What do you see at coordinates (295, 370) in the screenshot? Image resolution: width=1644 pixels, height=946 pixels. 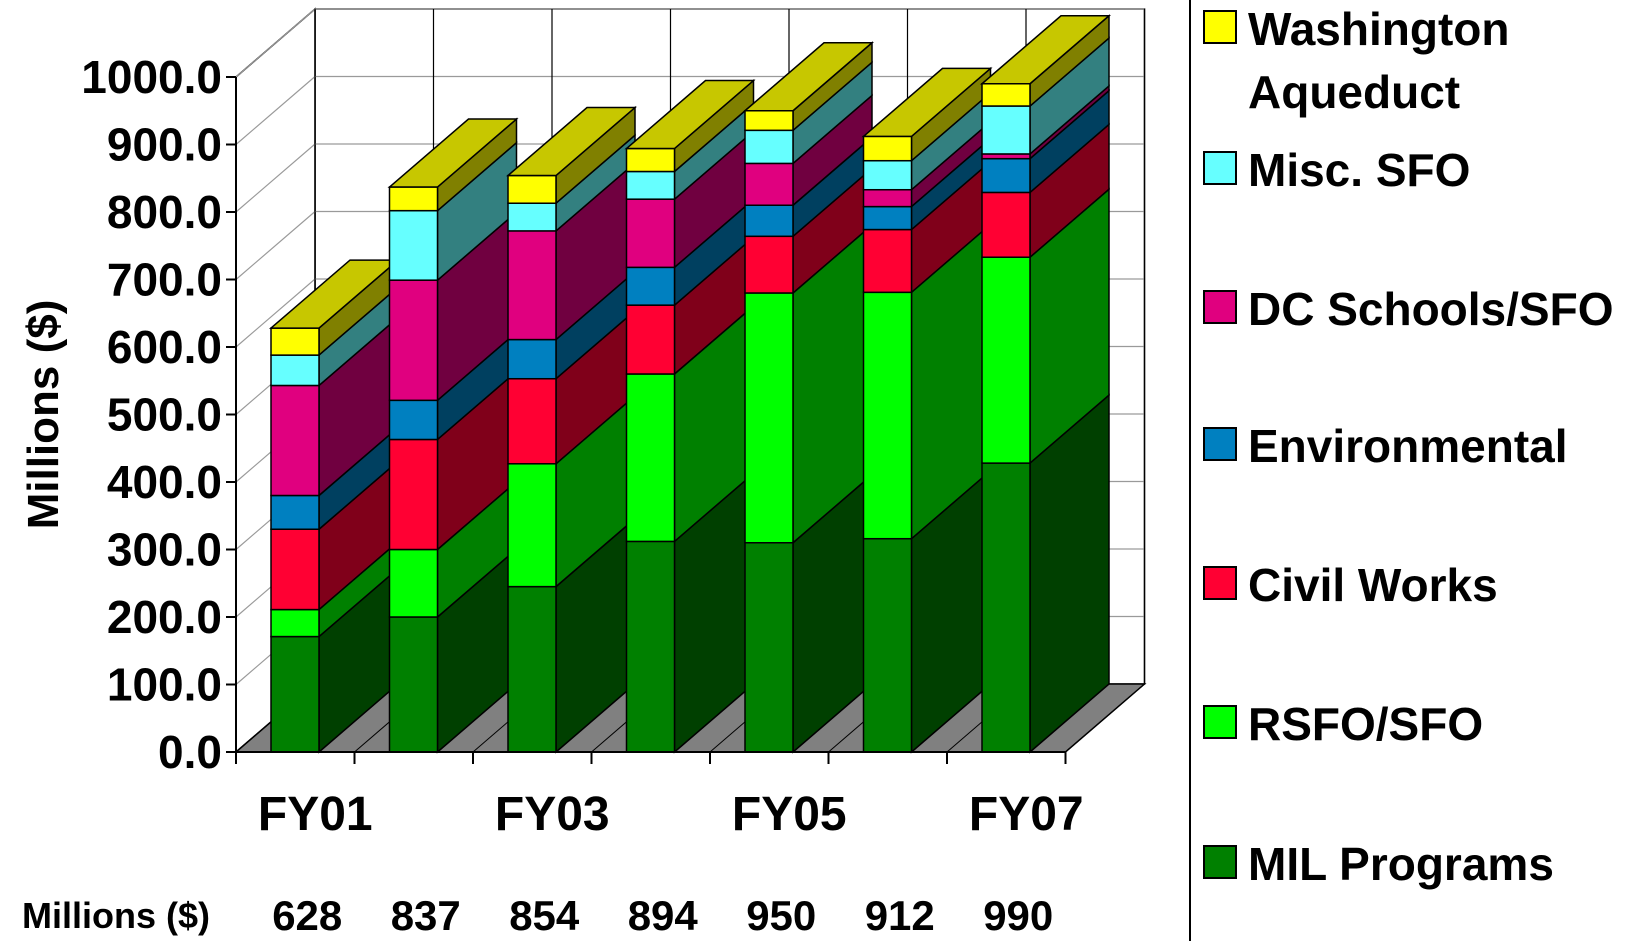 I see `bar-segment-misc-sfo-fy01` at bounding box center [295, 370].